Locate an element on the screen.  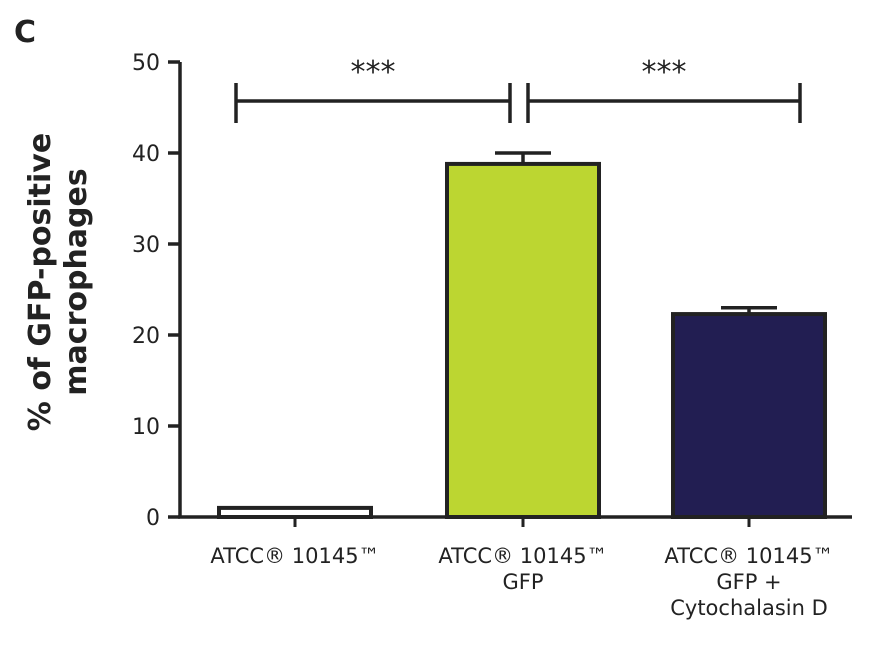
y-tick-label: 50 is located at coordinates (146, 63).